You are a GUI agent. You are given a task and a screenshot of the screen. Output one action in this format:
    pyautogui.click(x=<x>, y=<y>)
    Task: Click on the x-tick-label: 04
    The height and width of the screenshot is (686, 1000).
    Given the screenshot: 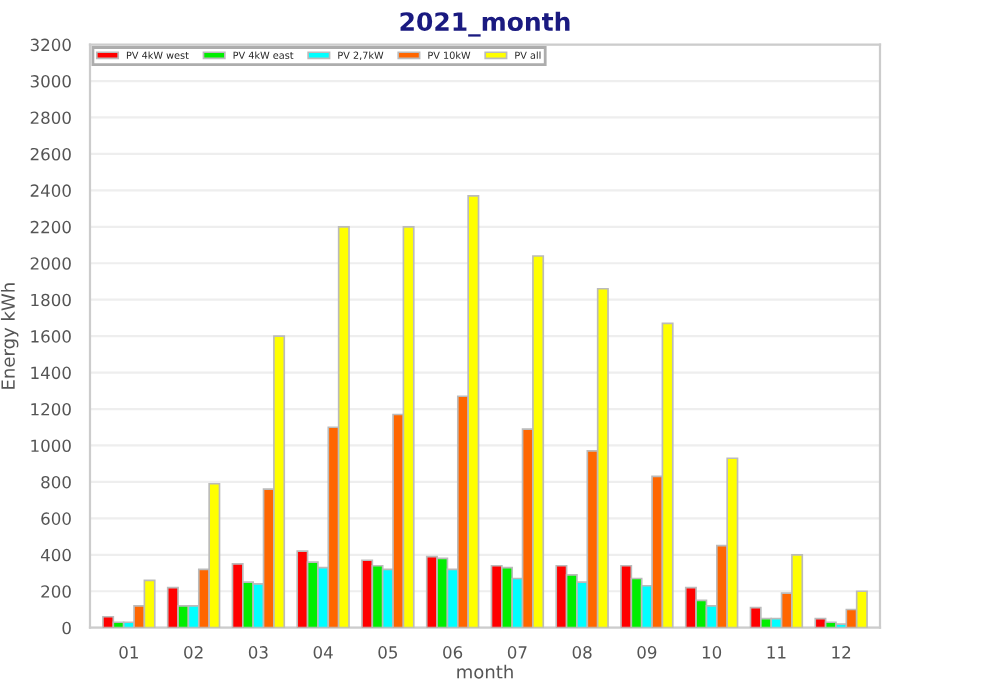 What is the action you would take?
    pyautogui.click(x=323, y=652)
    